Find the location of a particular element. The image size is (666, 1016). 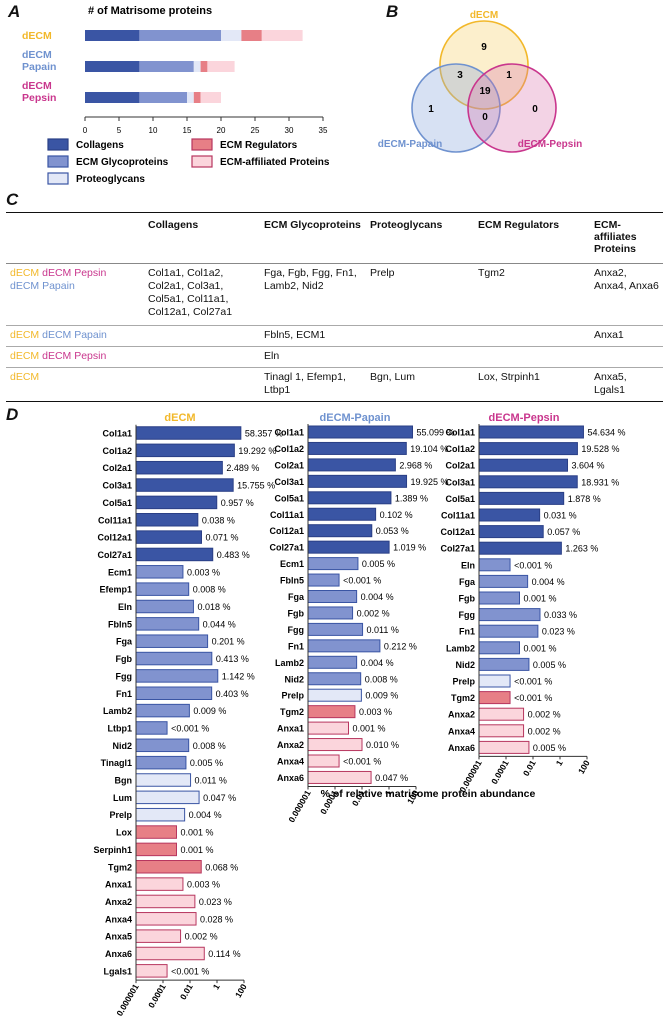

bar-category-label: Lamb2 is located at coordinates (460, 648).